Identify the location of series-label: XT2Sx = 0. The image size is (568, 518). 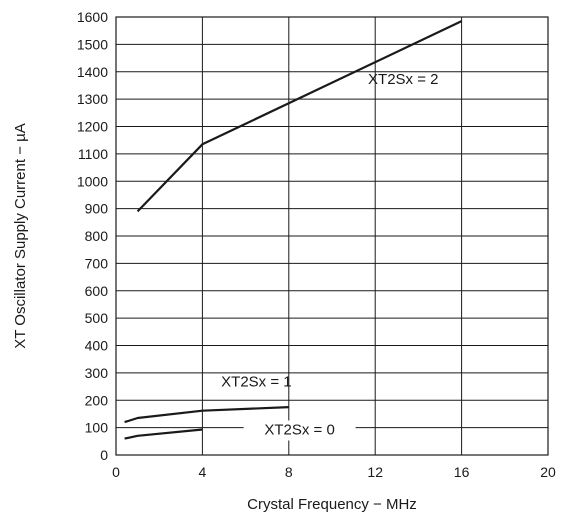
(299, 429).